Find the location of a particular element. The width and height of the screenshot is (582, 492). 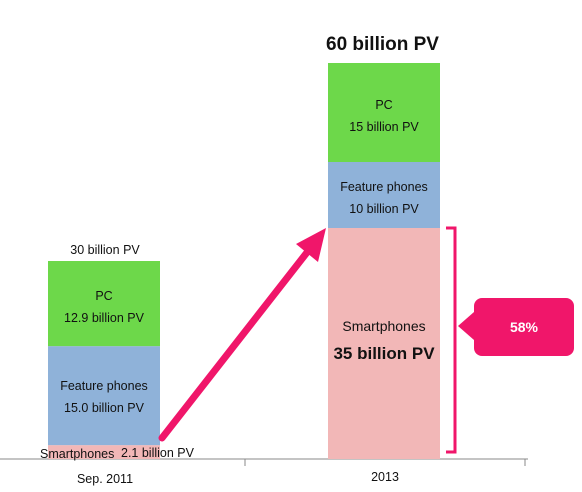

bar1-feature-value: 15.0 billion PV is located at coordinates (104, 408).